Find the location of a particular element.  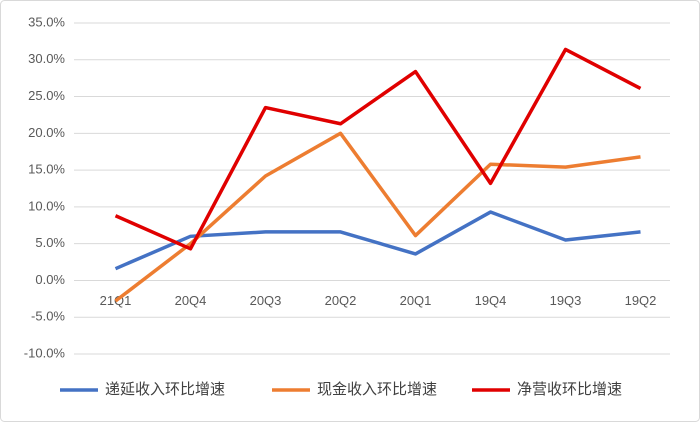

y-tick-label: 30.0% is located at coordinates (46, 58).